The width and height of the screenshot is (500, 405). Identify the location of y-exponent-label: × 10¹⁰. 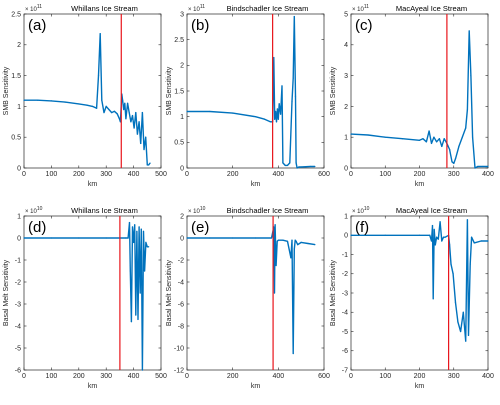
(197, 210).